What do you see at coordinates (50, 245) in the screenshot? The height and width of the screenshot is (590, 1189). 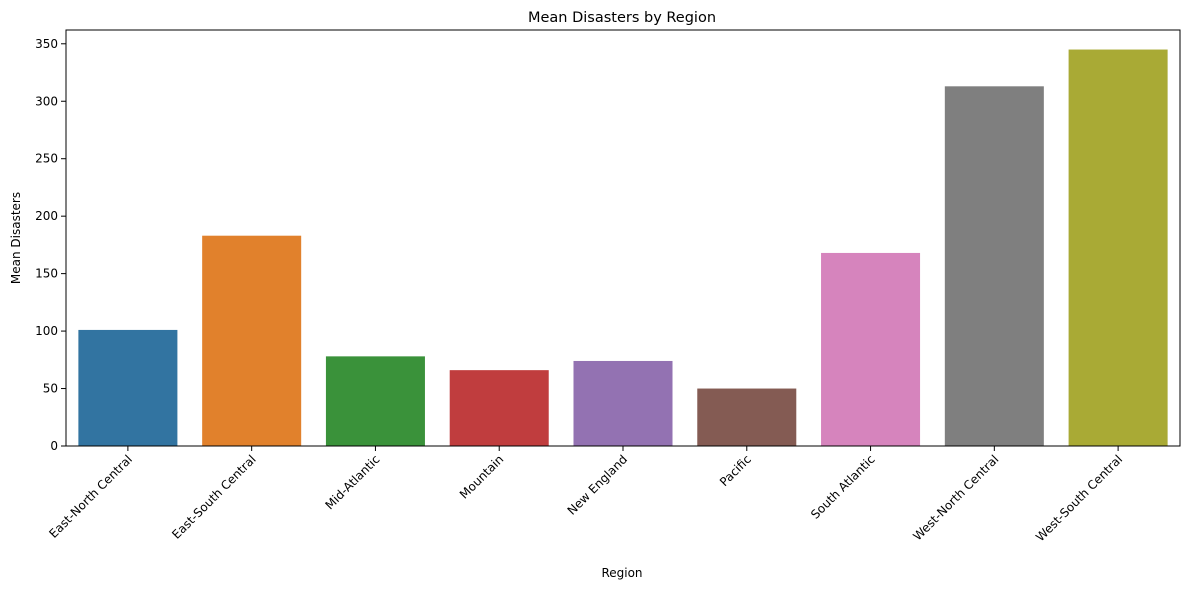 I see `y-axis-ticks: 0 50 100 150 200 250 300 350` at bounding box center [50, 245].